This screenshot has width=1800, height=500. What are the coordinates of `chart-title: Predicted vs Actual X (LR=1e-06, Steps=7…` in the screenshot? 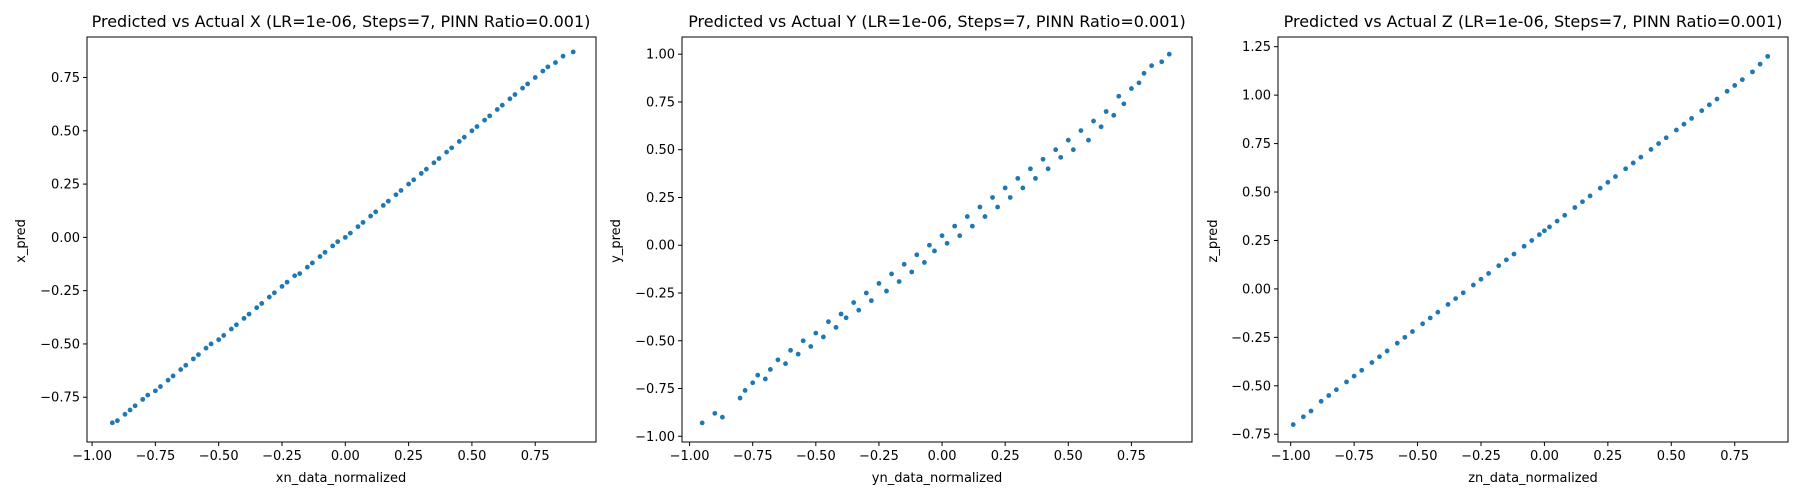 It's located at (341, 21).